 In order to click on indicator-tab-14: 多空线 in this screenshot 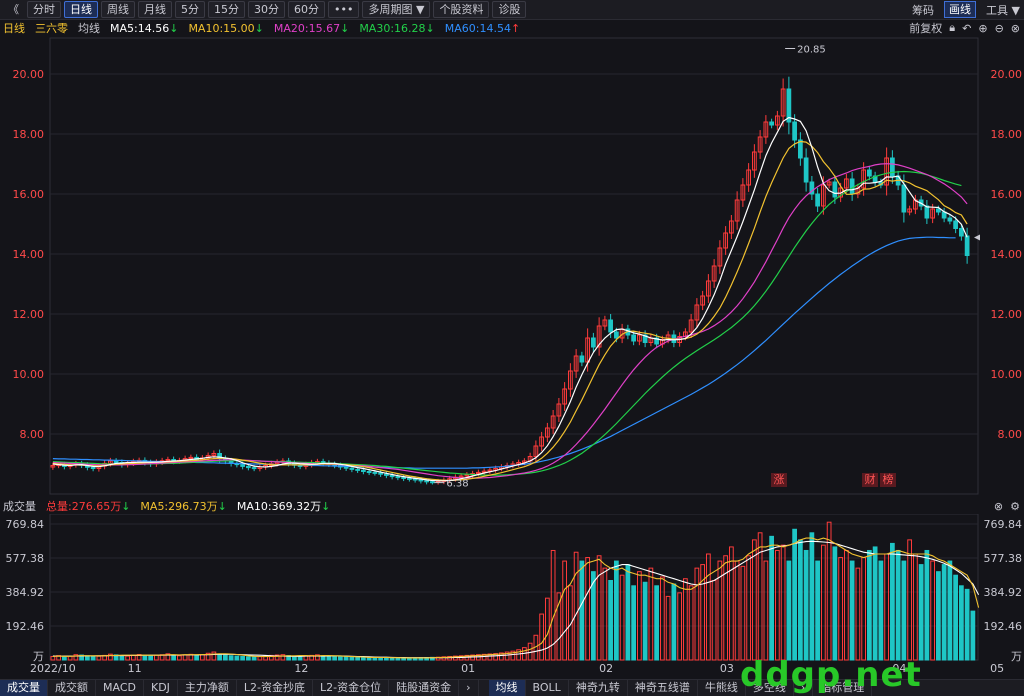, I will do `click(770, 688)`.